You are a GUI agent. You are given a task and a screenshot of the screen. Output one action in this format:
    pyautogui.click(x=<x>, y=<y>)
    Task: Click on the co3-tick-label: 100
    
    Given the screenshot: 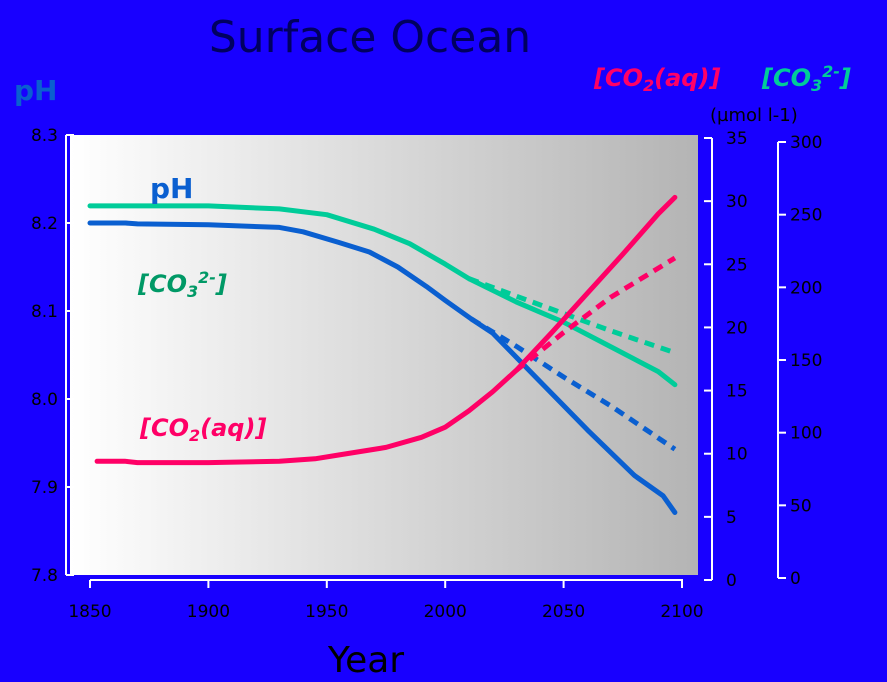 What is the action you would take?
    pyautogui.click(x=806, y=434)
    